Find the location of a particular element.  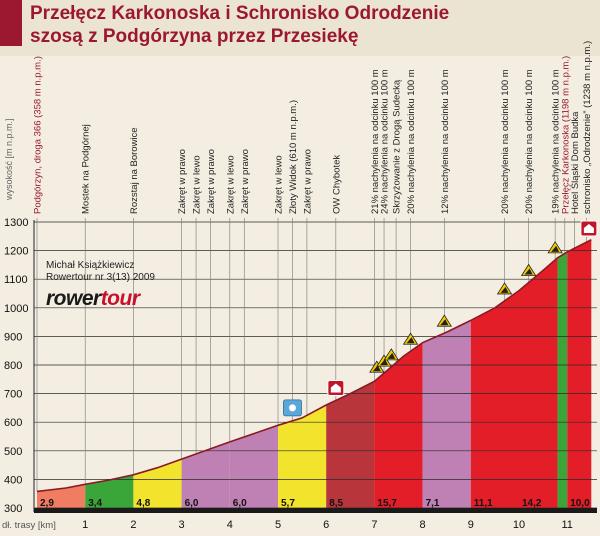

x-tick-label: 10 is located at coordinates (519, 525).